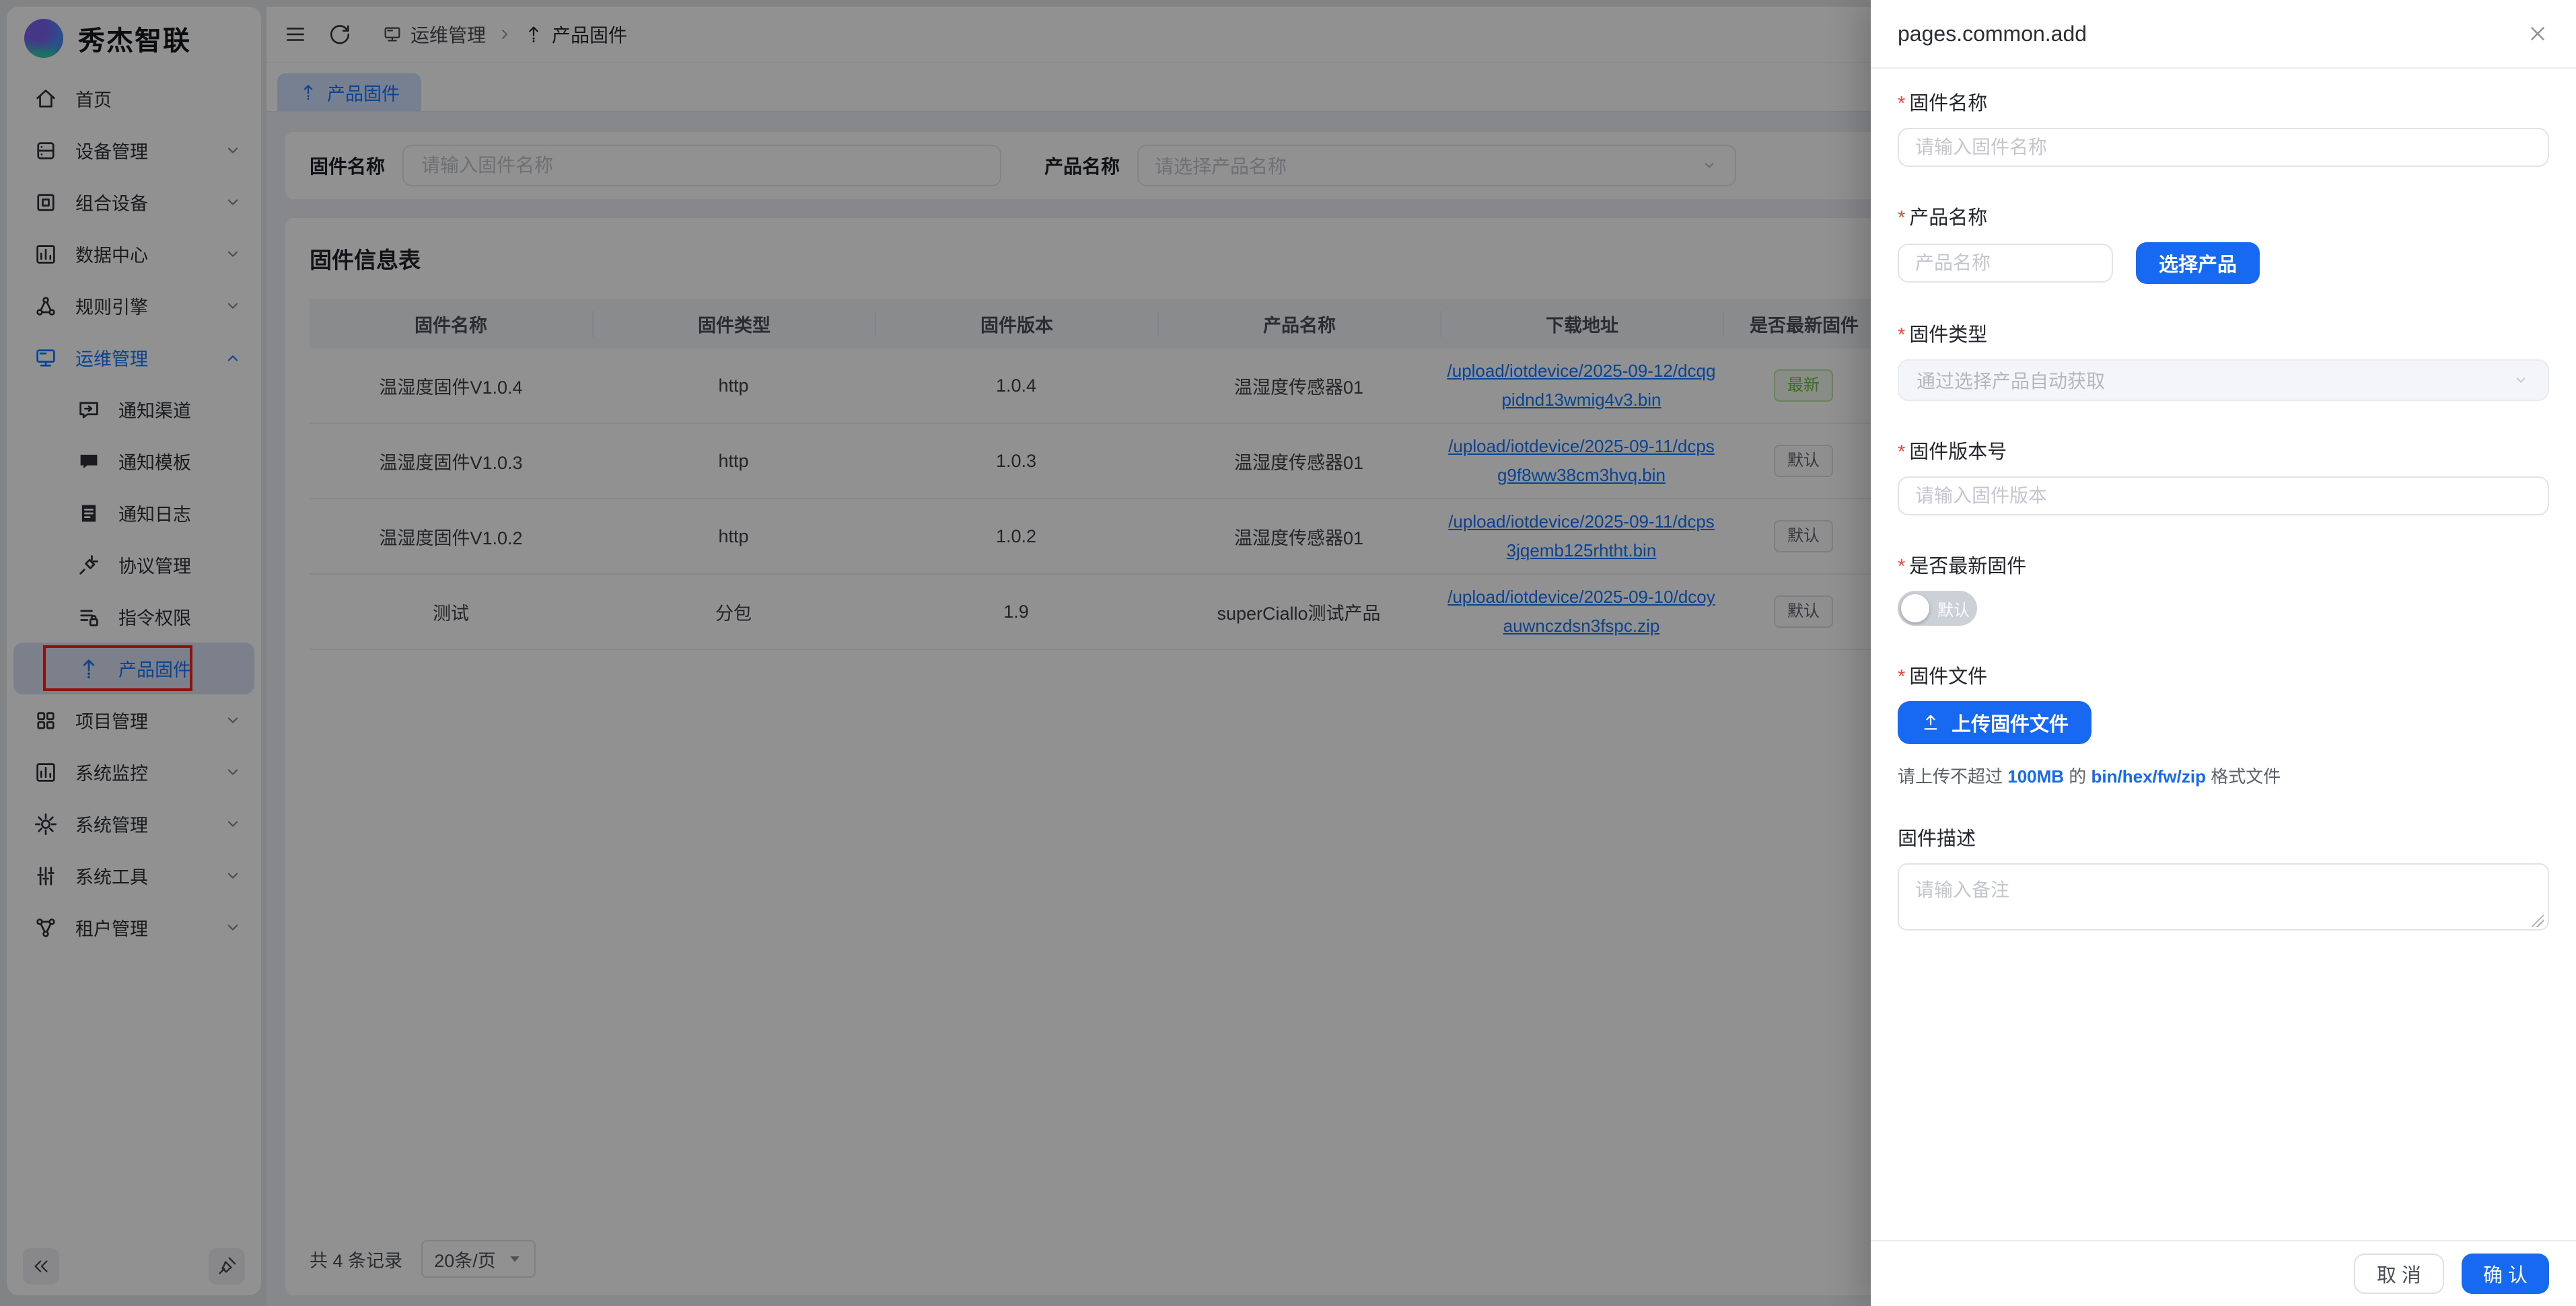 The height and width of the screenshot is (1306, 2576). I want to click on nodes-icon, so click(46, 306).